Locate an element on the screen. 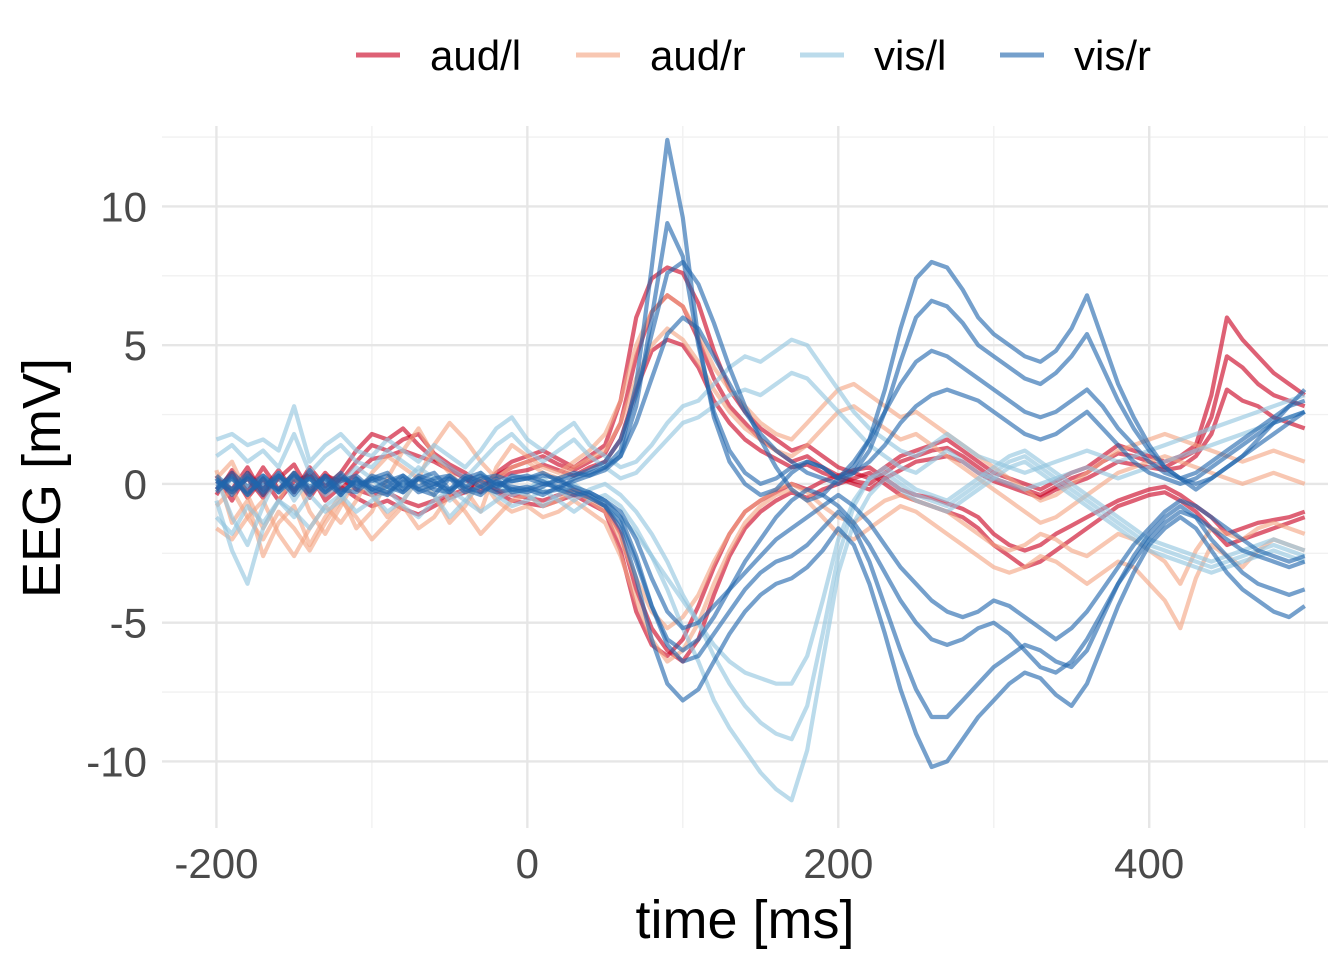  legend-label: aud/l is located at coordinates (475, 55).